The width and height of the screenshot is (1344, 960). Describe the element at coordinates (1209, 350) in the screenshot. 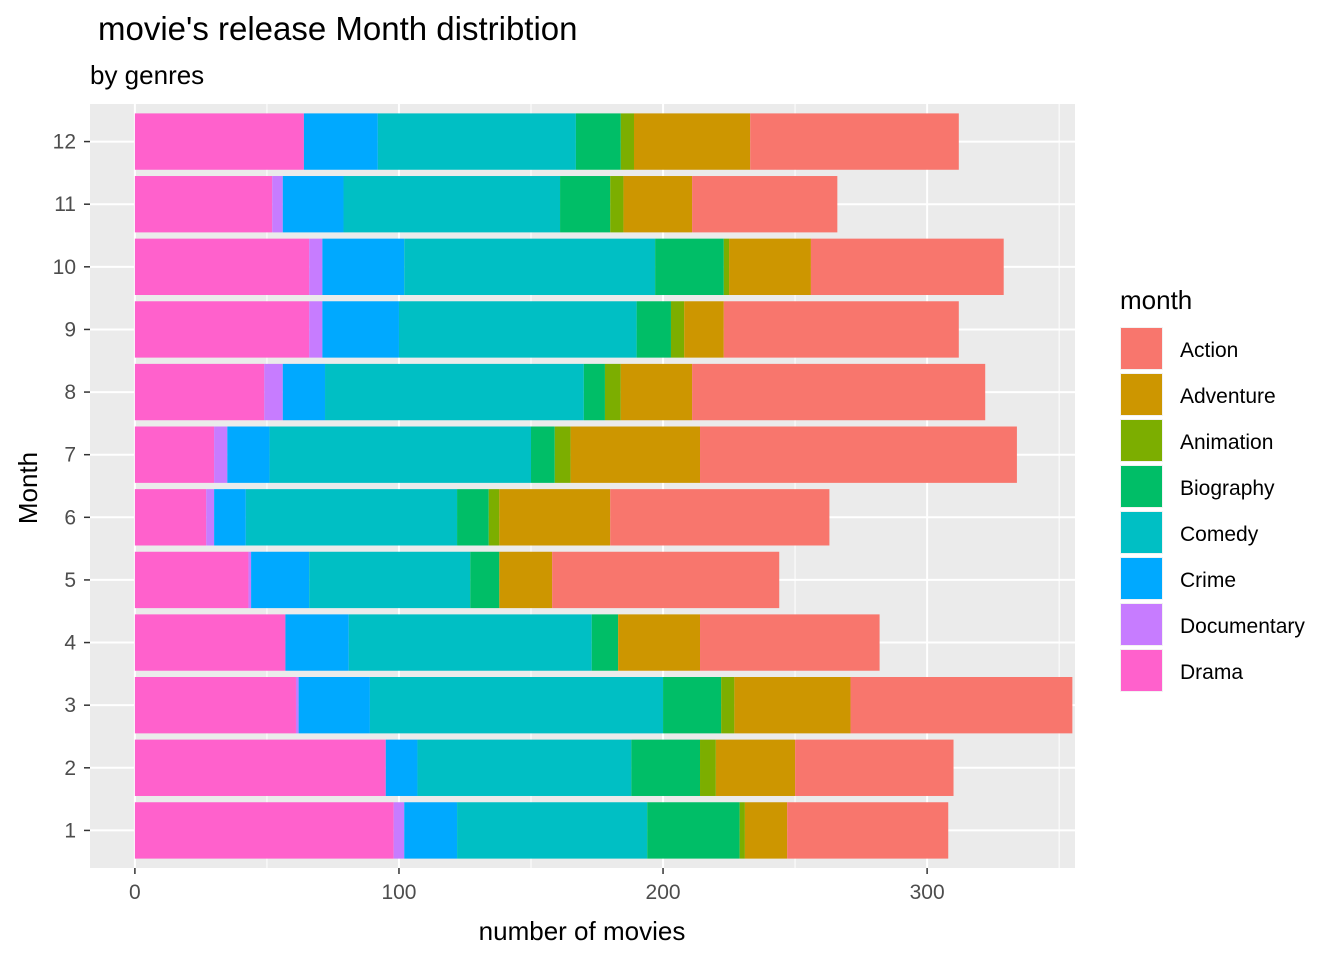

I see `legend-label-action: Action` at that location.